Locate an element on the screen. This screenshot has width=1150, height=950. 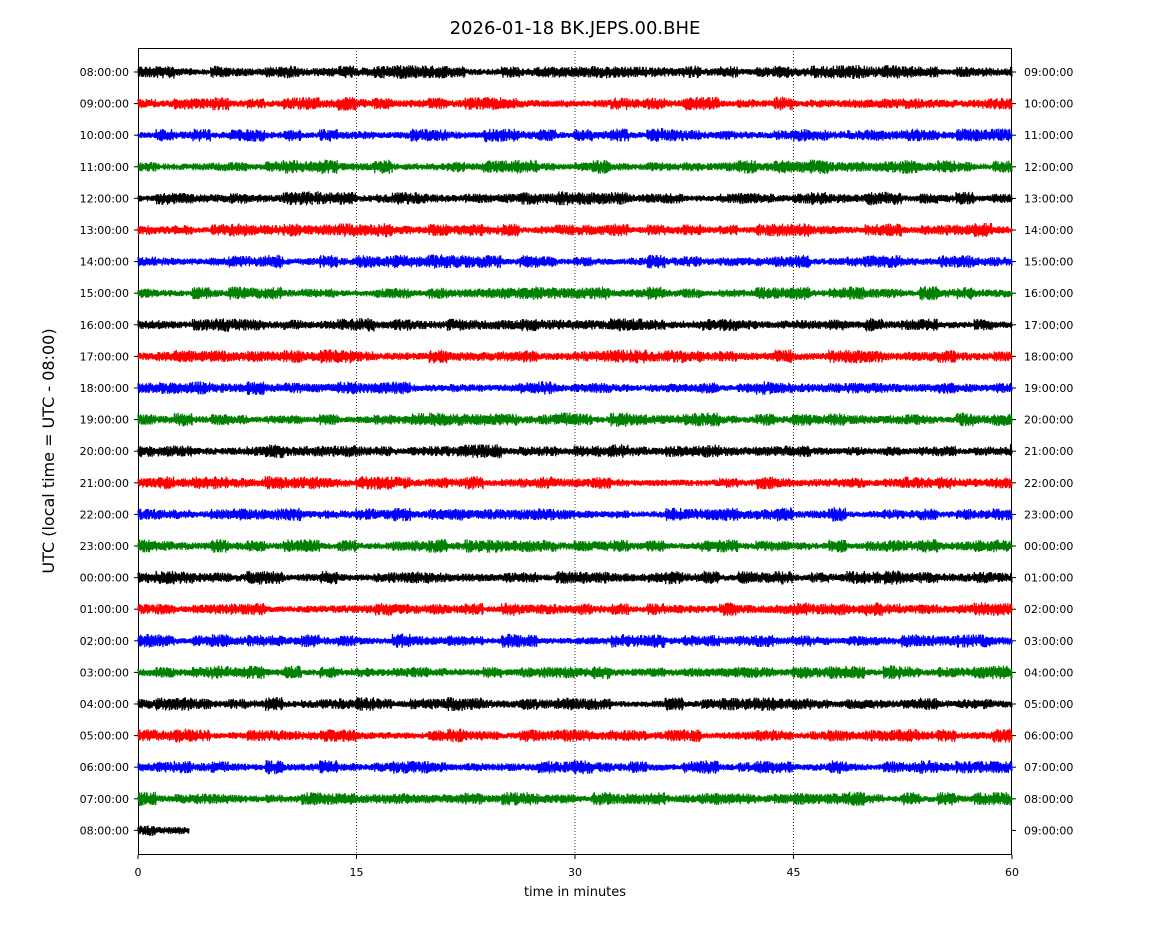
y-axis-label: UTC (local time = UTC - 08:00) is located at coordinates (48, 450).